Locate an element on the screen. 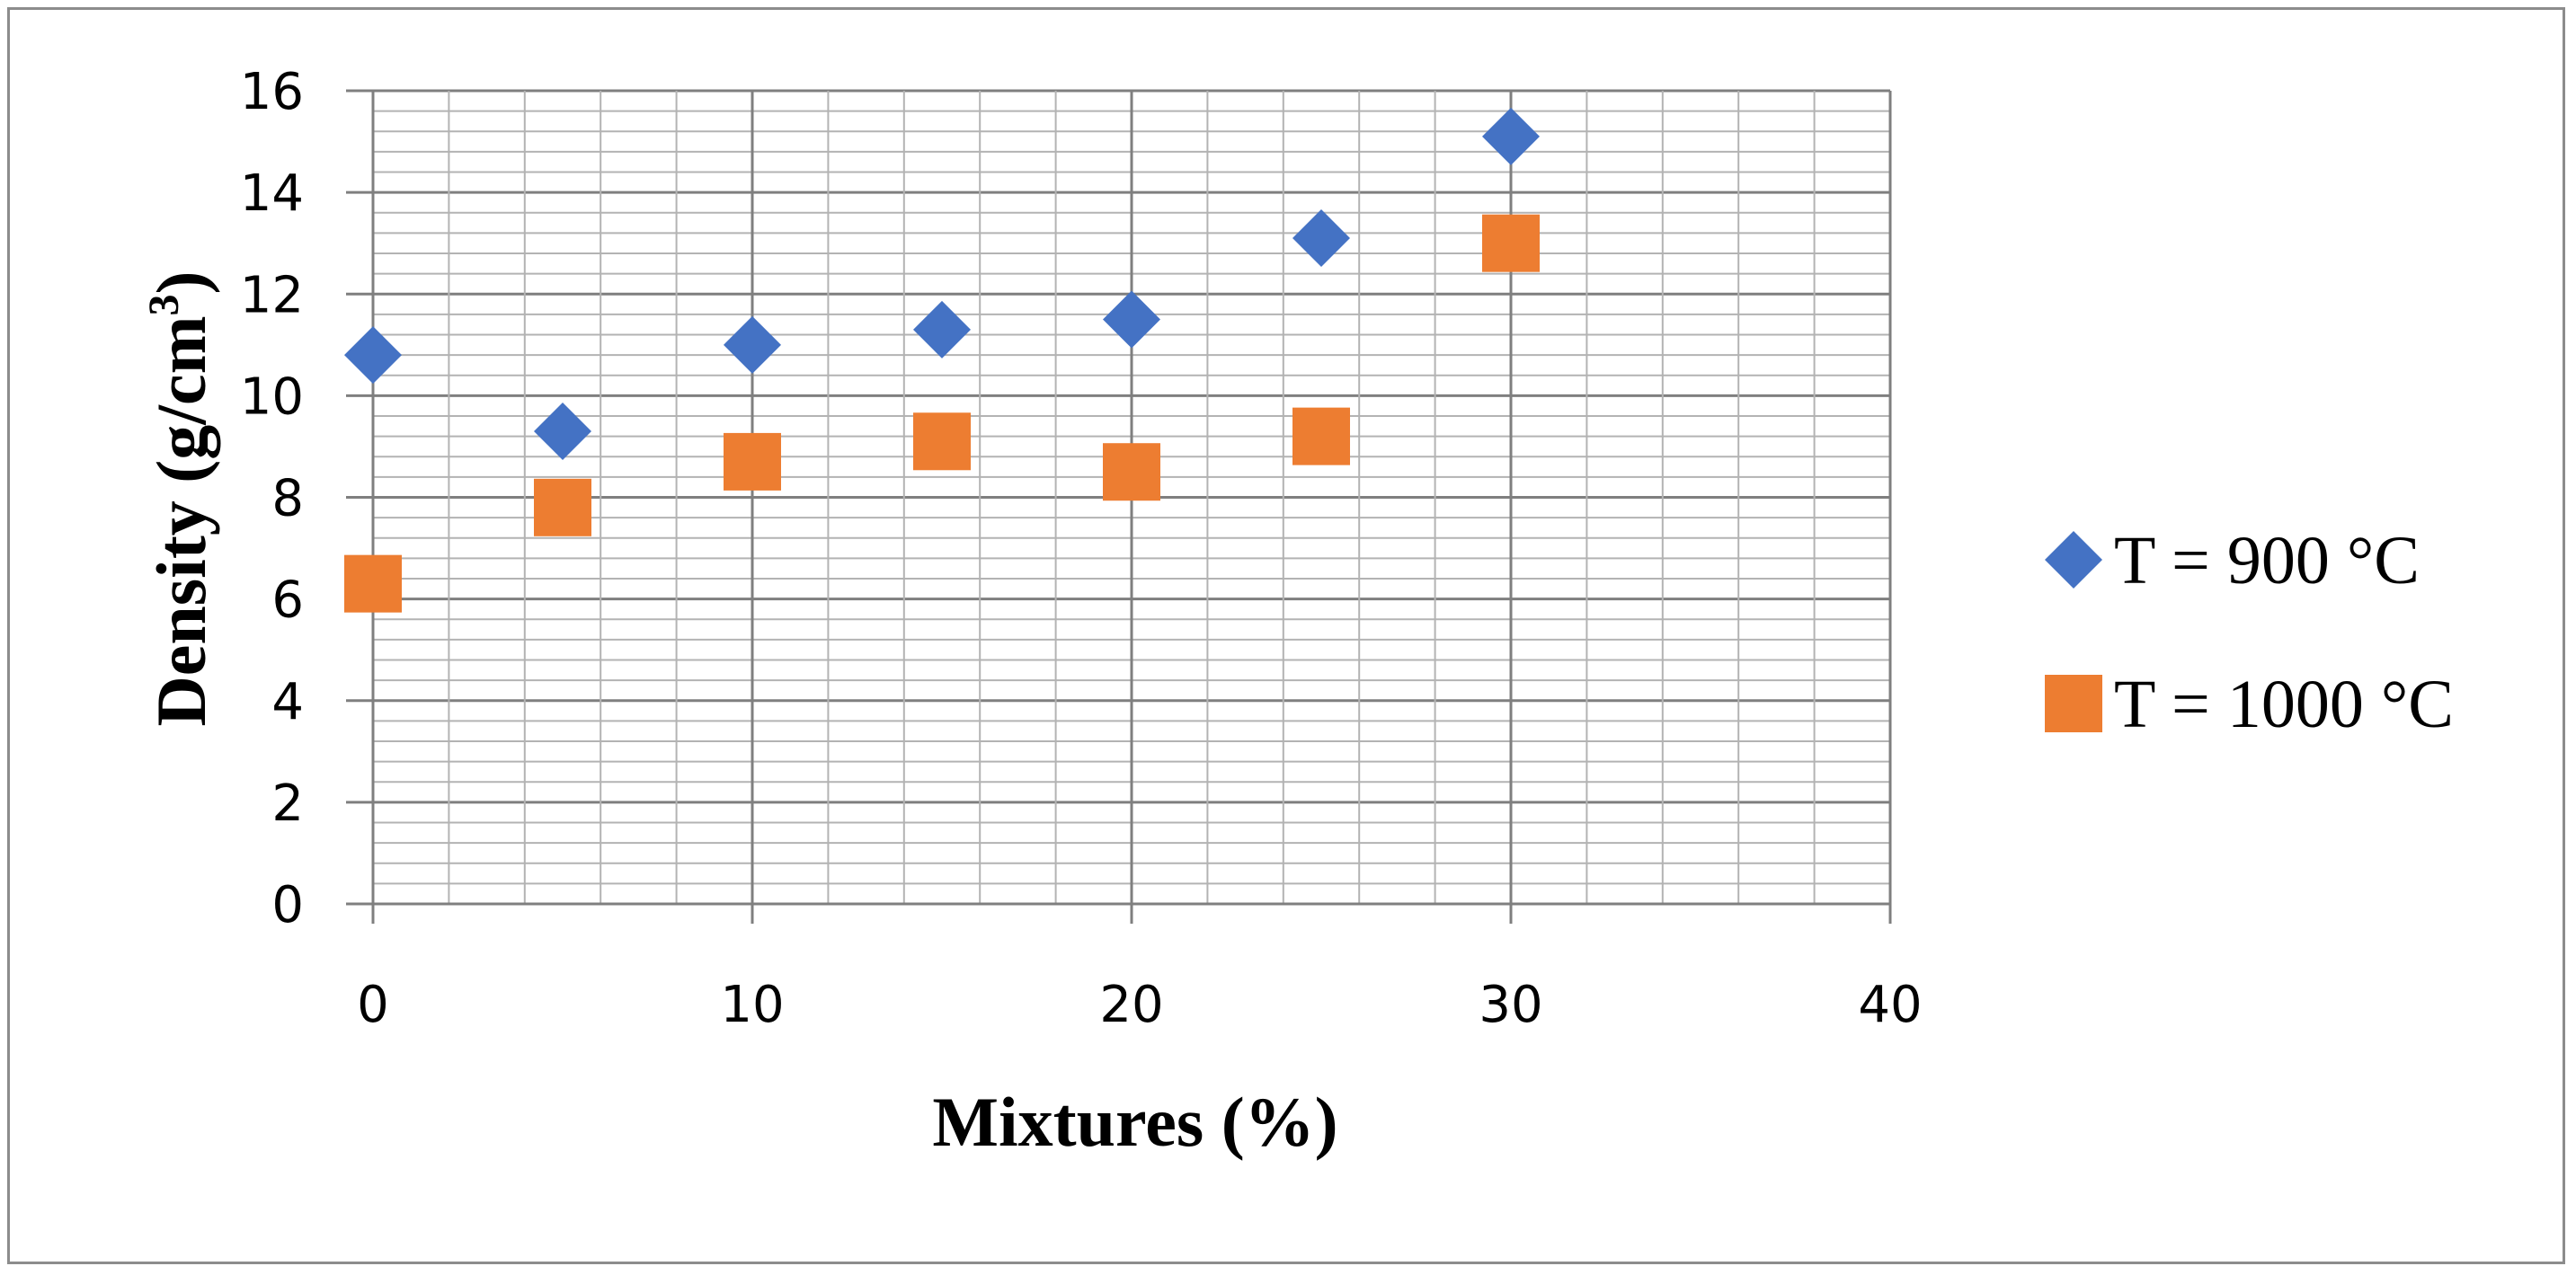 The height and width of the screenshot is (1275, 2576). y-tick-label: 10 is located at coordinates (272, 396).